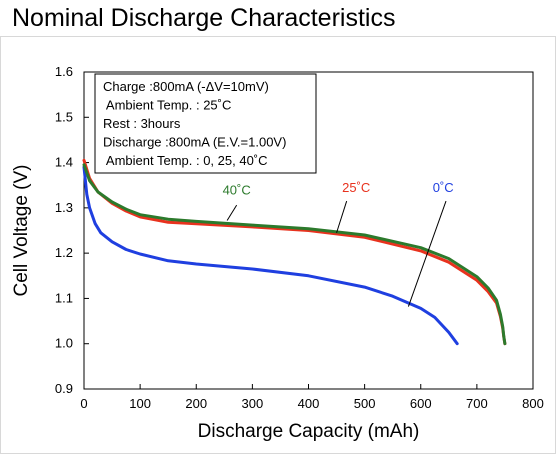 The height and width of the screenshot is (457, 560). Describe the element at coordinates (186, 86) in the screenshot. I see `annotation-line: Charge :800mA (-ΔV=10mV)` at that location.